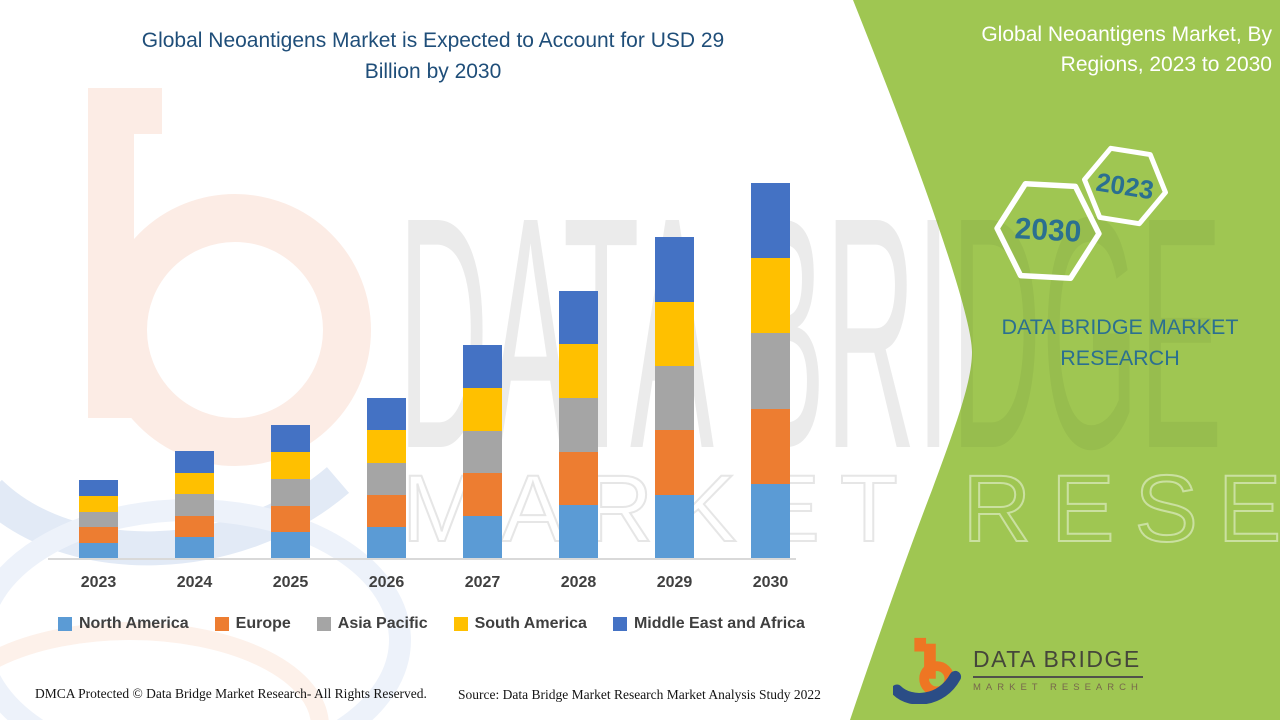 This screenshot has width=1280, height=720. Describe the element at coordinates (578, 478) in the screenshot. I see `bar-2028-segment-europe` at that location.